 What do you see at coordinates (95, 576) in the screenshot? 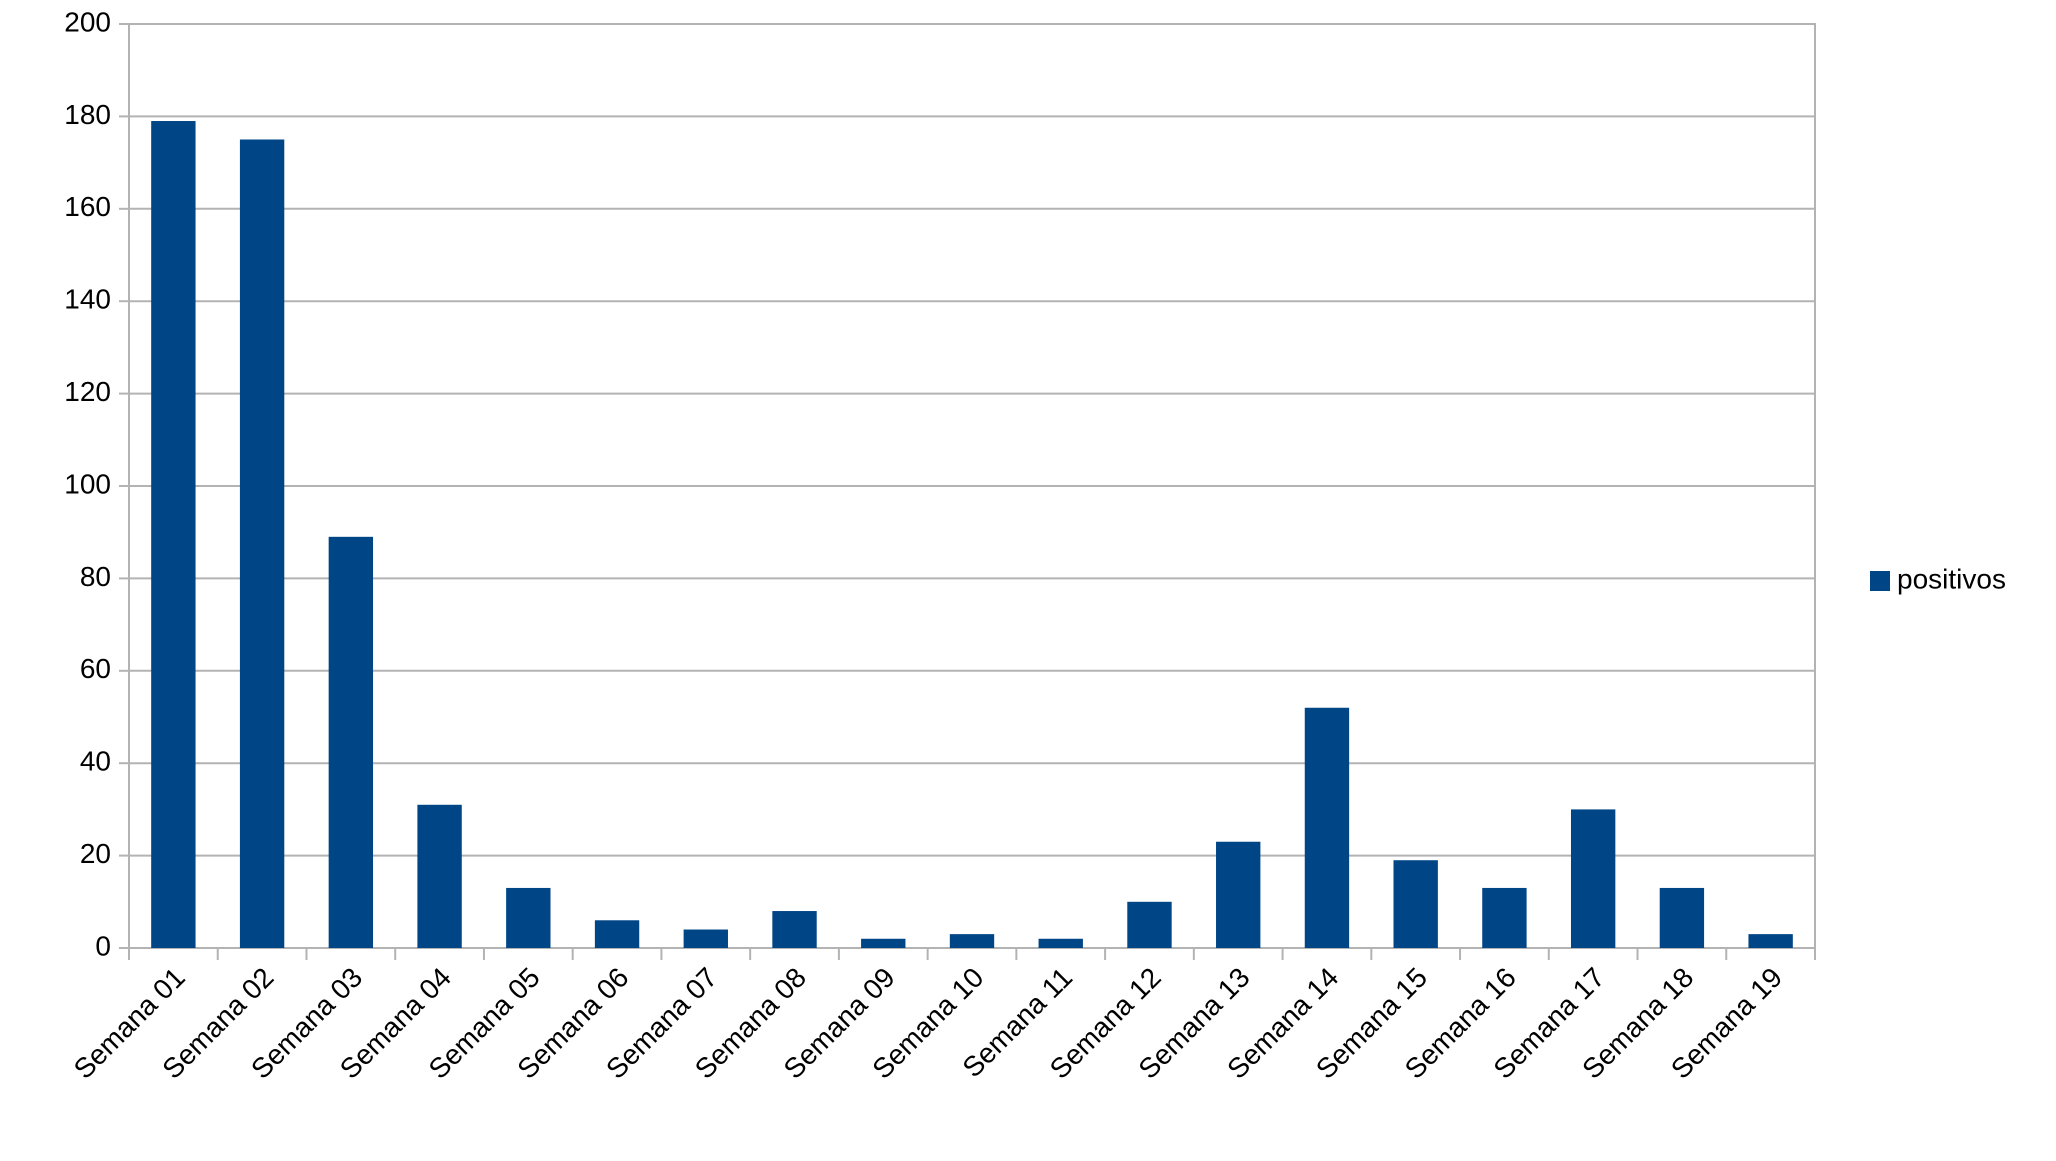
I see `y-tick-label: 80` at bounding box center [95, 576].